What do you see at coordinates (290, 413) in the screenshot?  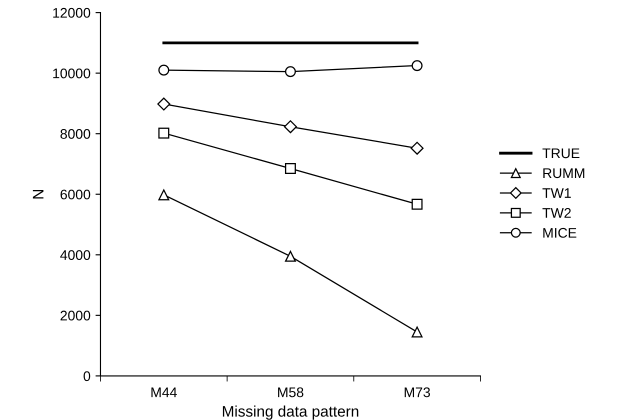 I see `x-axis-title: Missing data pattern` at bounding box center [290, 413].